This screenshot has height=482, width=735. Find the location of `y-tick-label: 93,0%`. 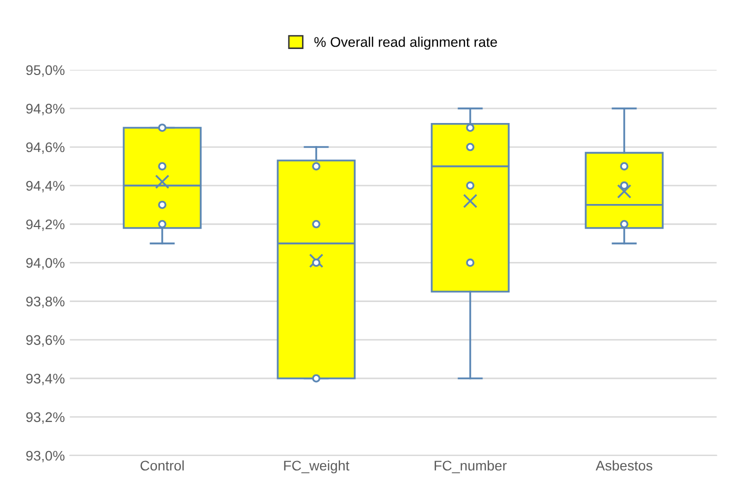

y-tick-label: 93,0% is located at coordinates (45, 456).